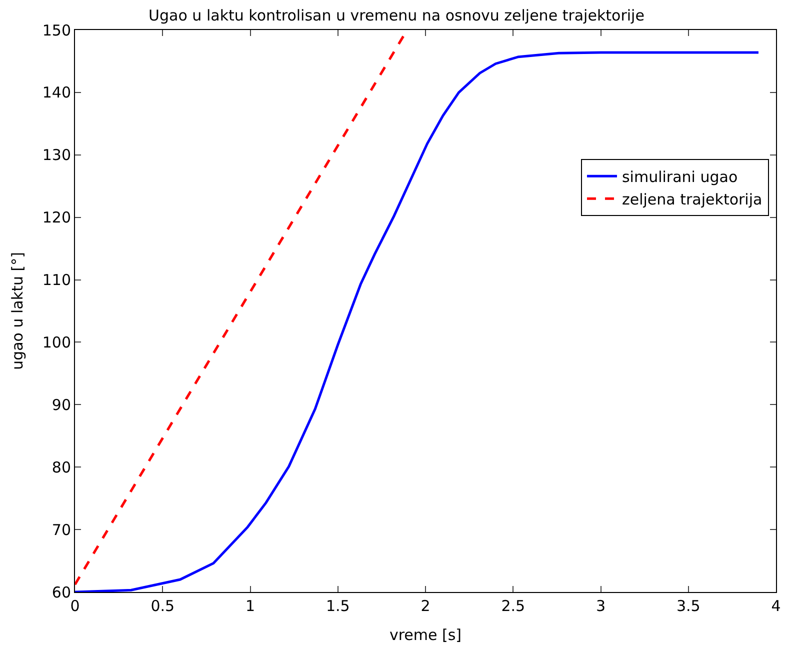 The width and height of the screenshot is (793, 653). I want to click on x-tick-label: 0, so click(75, 606).